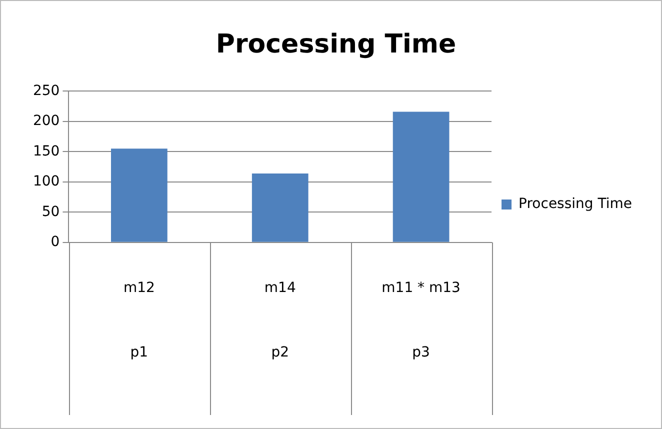  I want to click on x-tick-label: m14, so click(280, 288).